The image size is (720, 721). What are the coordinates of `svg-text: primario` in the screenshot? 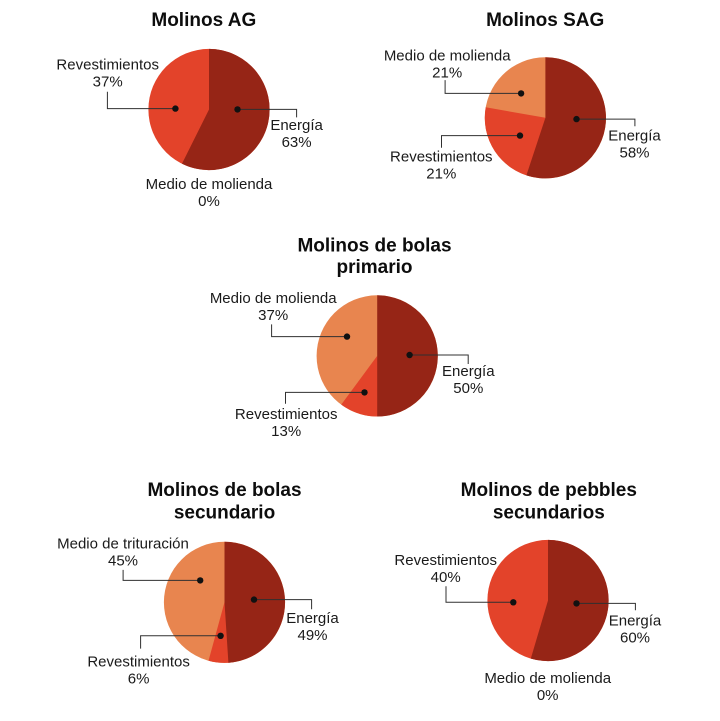 It's located at (374, 267).